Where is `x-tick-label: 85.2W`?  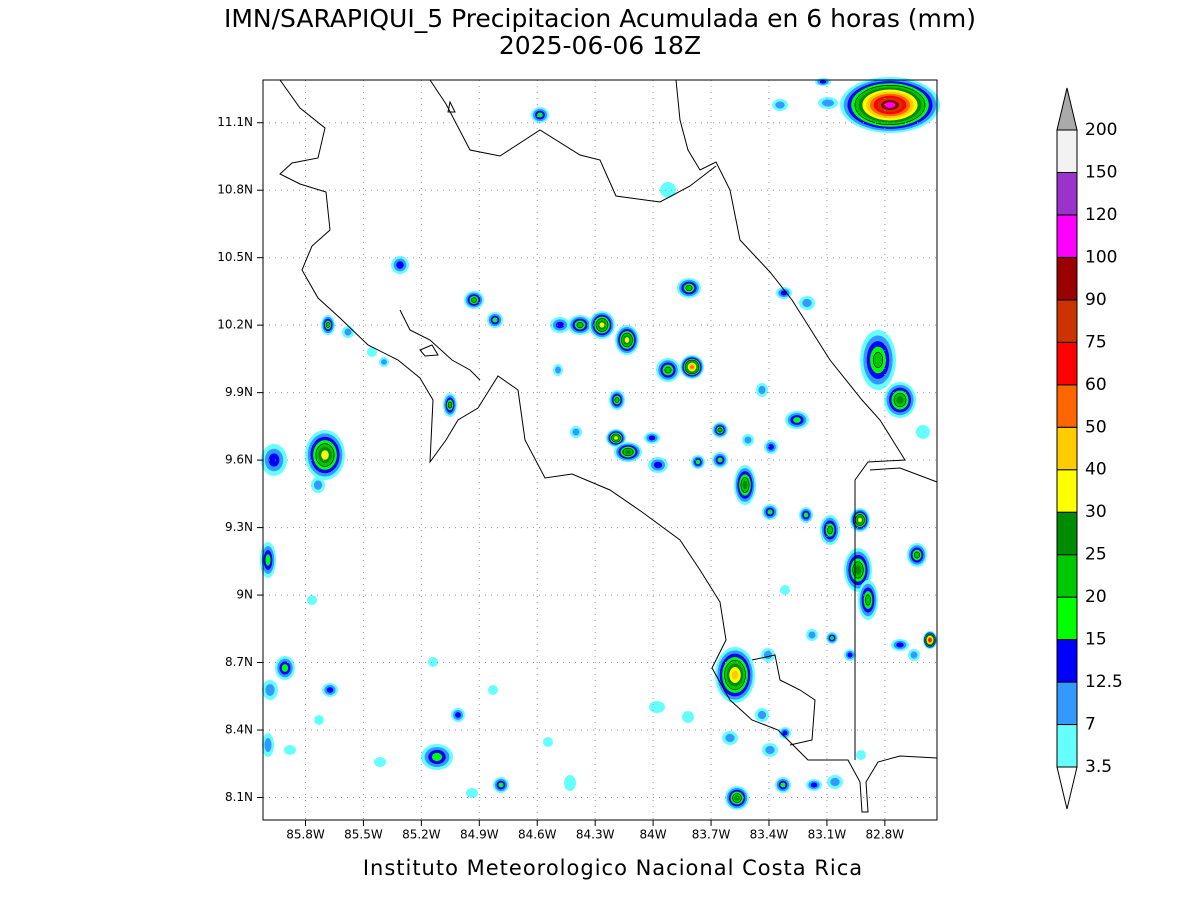 x-tick-label: 85.2W is located at coordinates (421, 835).